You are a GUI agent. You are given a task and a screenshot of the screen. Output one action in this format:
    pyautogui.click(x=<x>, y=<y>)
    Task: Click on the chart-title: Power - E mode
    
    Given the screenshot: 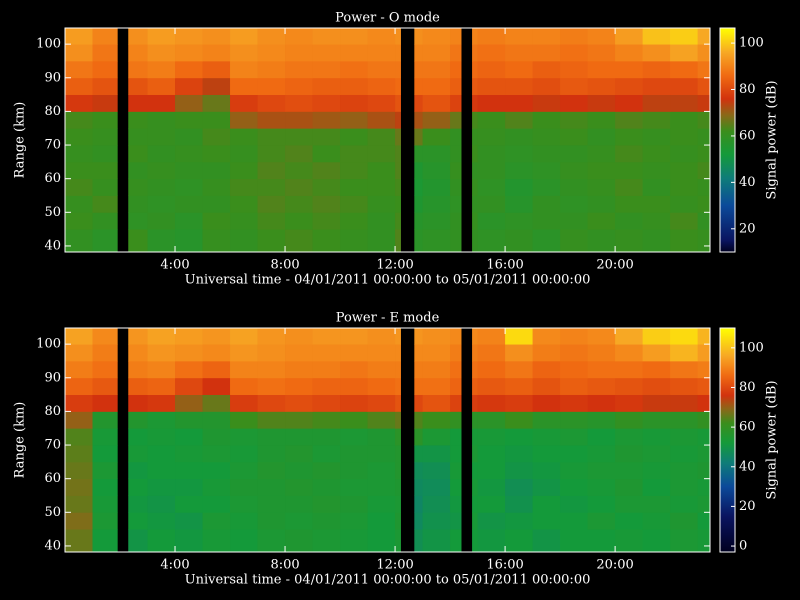 What is the action you would take?
    pyautogui.click(x=388, y=318)
    